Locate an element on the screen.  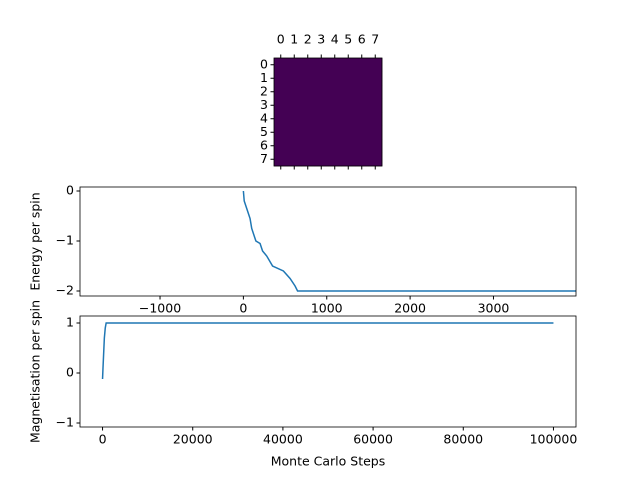
y-tick-label: 7 is located at coordinates (264, 158).